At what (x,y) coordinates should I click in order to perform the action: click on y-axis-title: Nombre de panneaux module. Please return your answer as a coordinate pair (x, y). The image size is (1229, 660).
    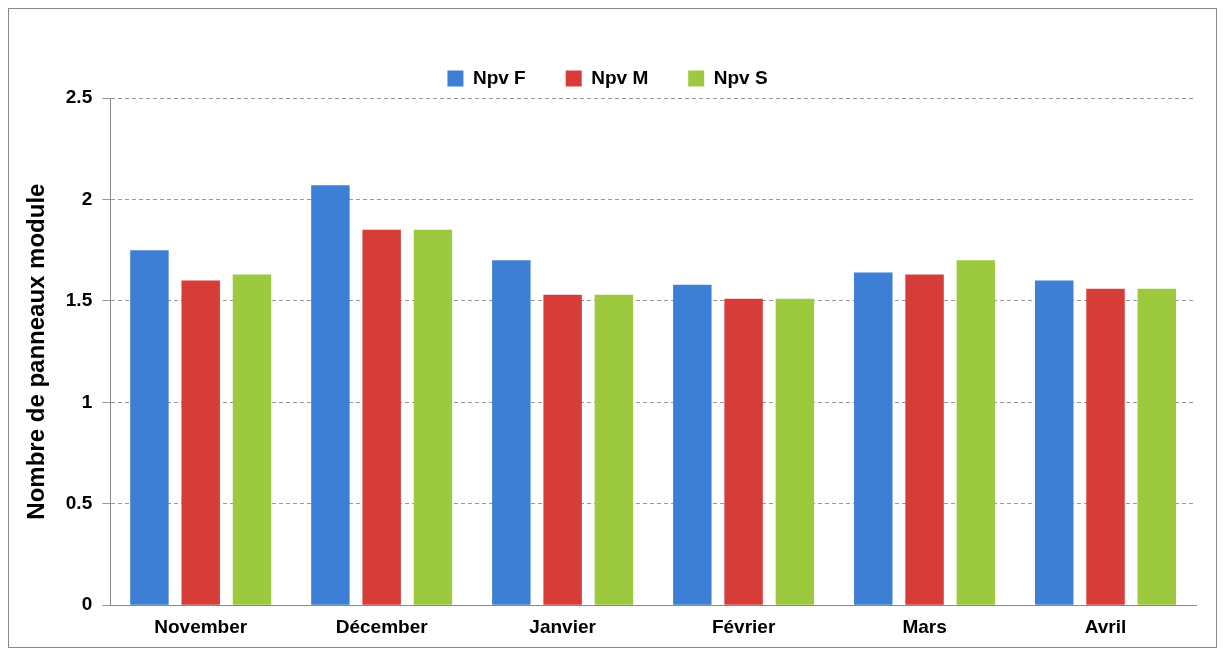
    Looking at the image, I should click on (36, 351).